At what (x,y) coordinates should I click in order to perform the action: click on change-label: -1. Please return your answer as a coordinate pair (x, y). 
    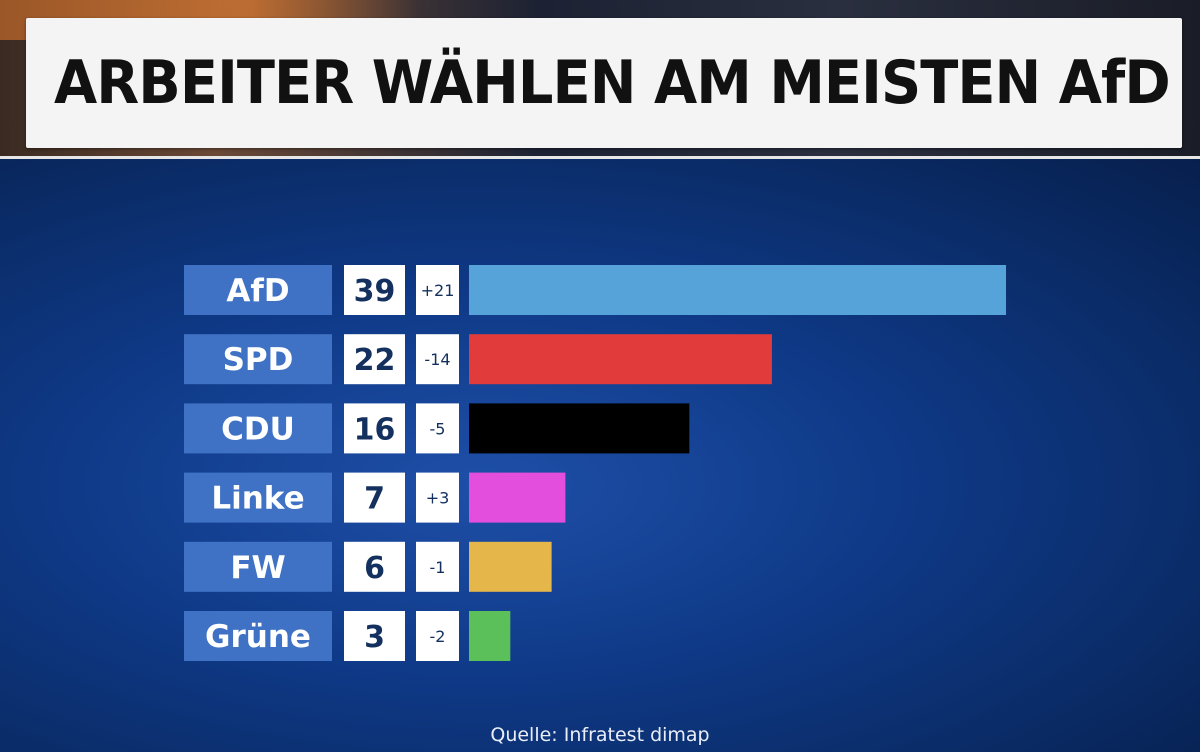
    Looking at the image, I should click on (438, 567).